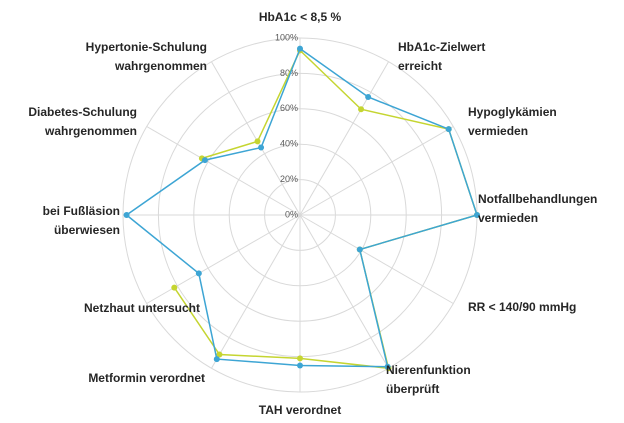  Describe the element at coordinates (538, 208) in the screenshot. I see `category-label: Notfallbehandlungen vermieden` at that location.